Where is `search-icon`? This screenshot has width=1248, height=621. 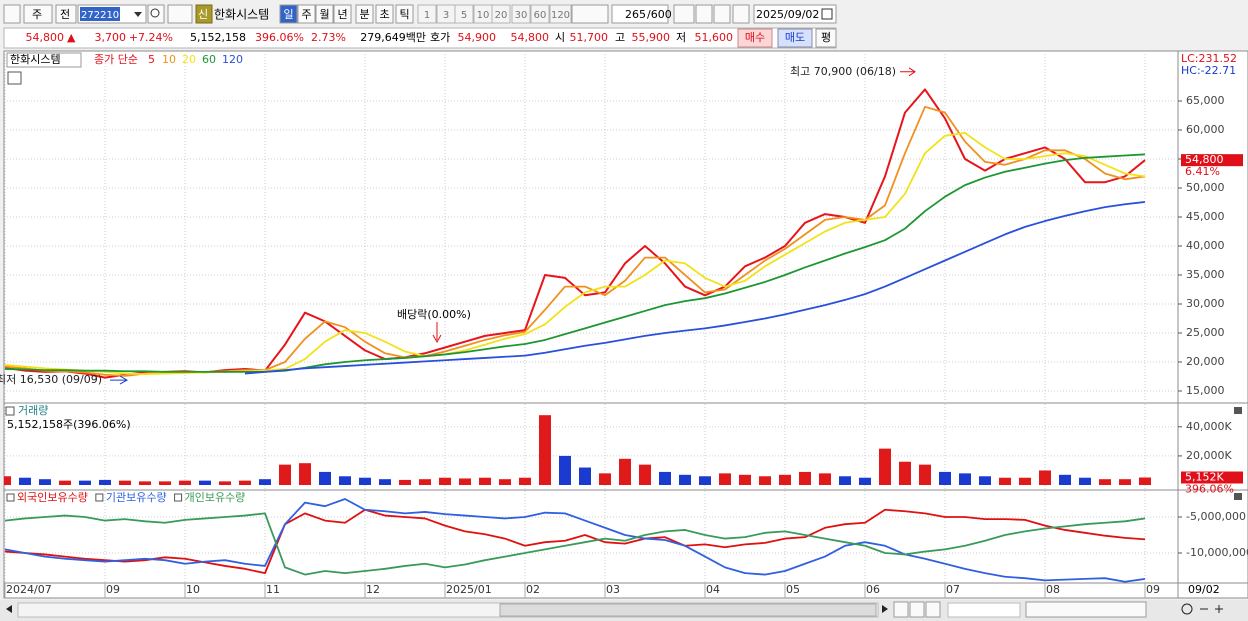 search-icon is located at coordinates (155, 13).